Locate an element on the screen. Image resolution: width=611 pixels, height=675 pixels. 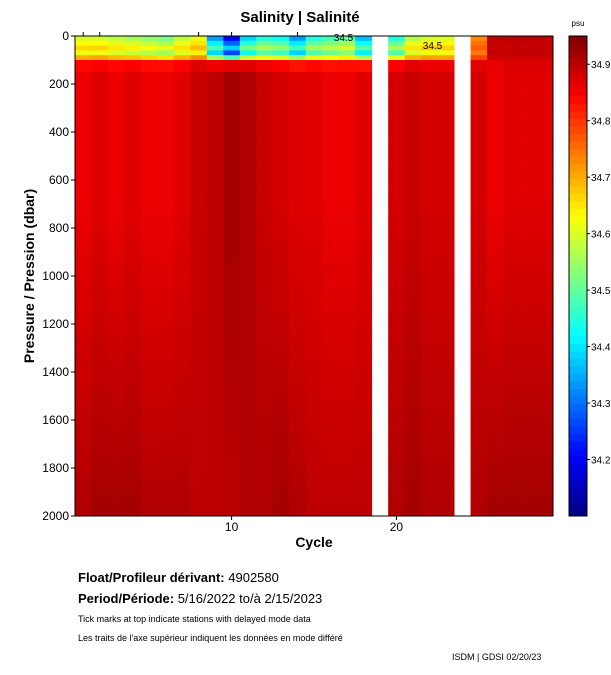
colorbar: 34.2 34.3 34.4 34.5 34.6 34.7 34.8 34.9 is located at coordinates (589, 276).